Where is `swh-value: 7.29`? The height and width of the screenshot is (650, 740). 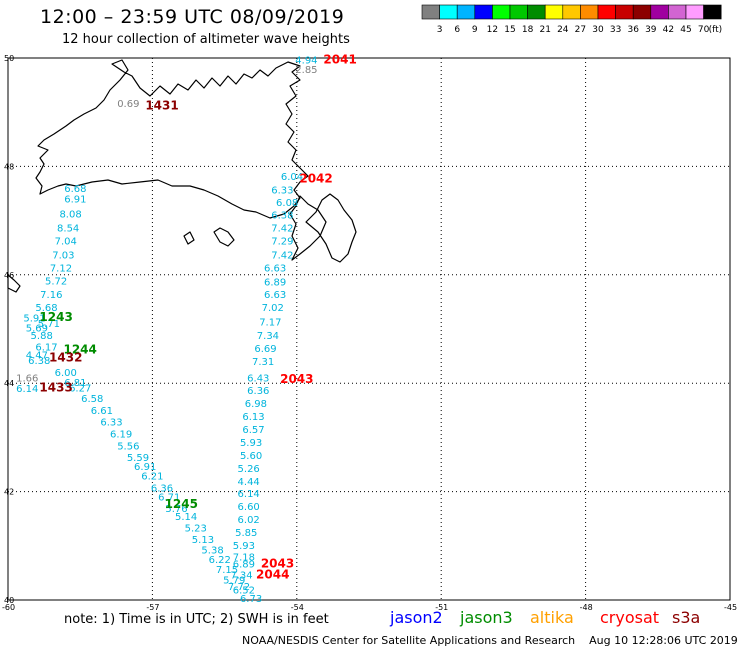
swh-value: 7.29 is located at coordinates (282, 241).